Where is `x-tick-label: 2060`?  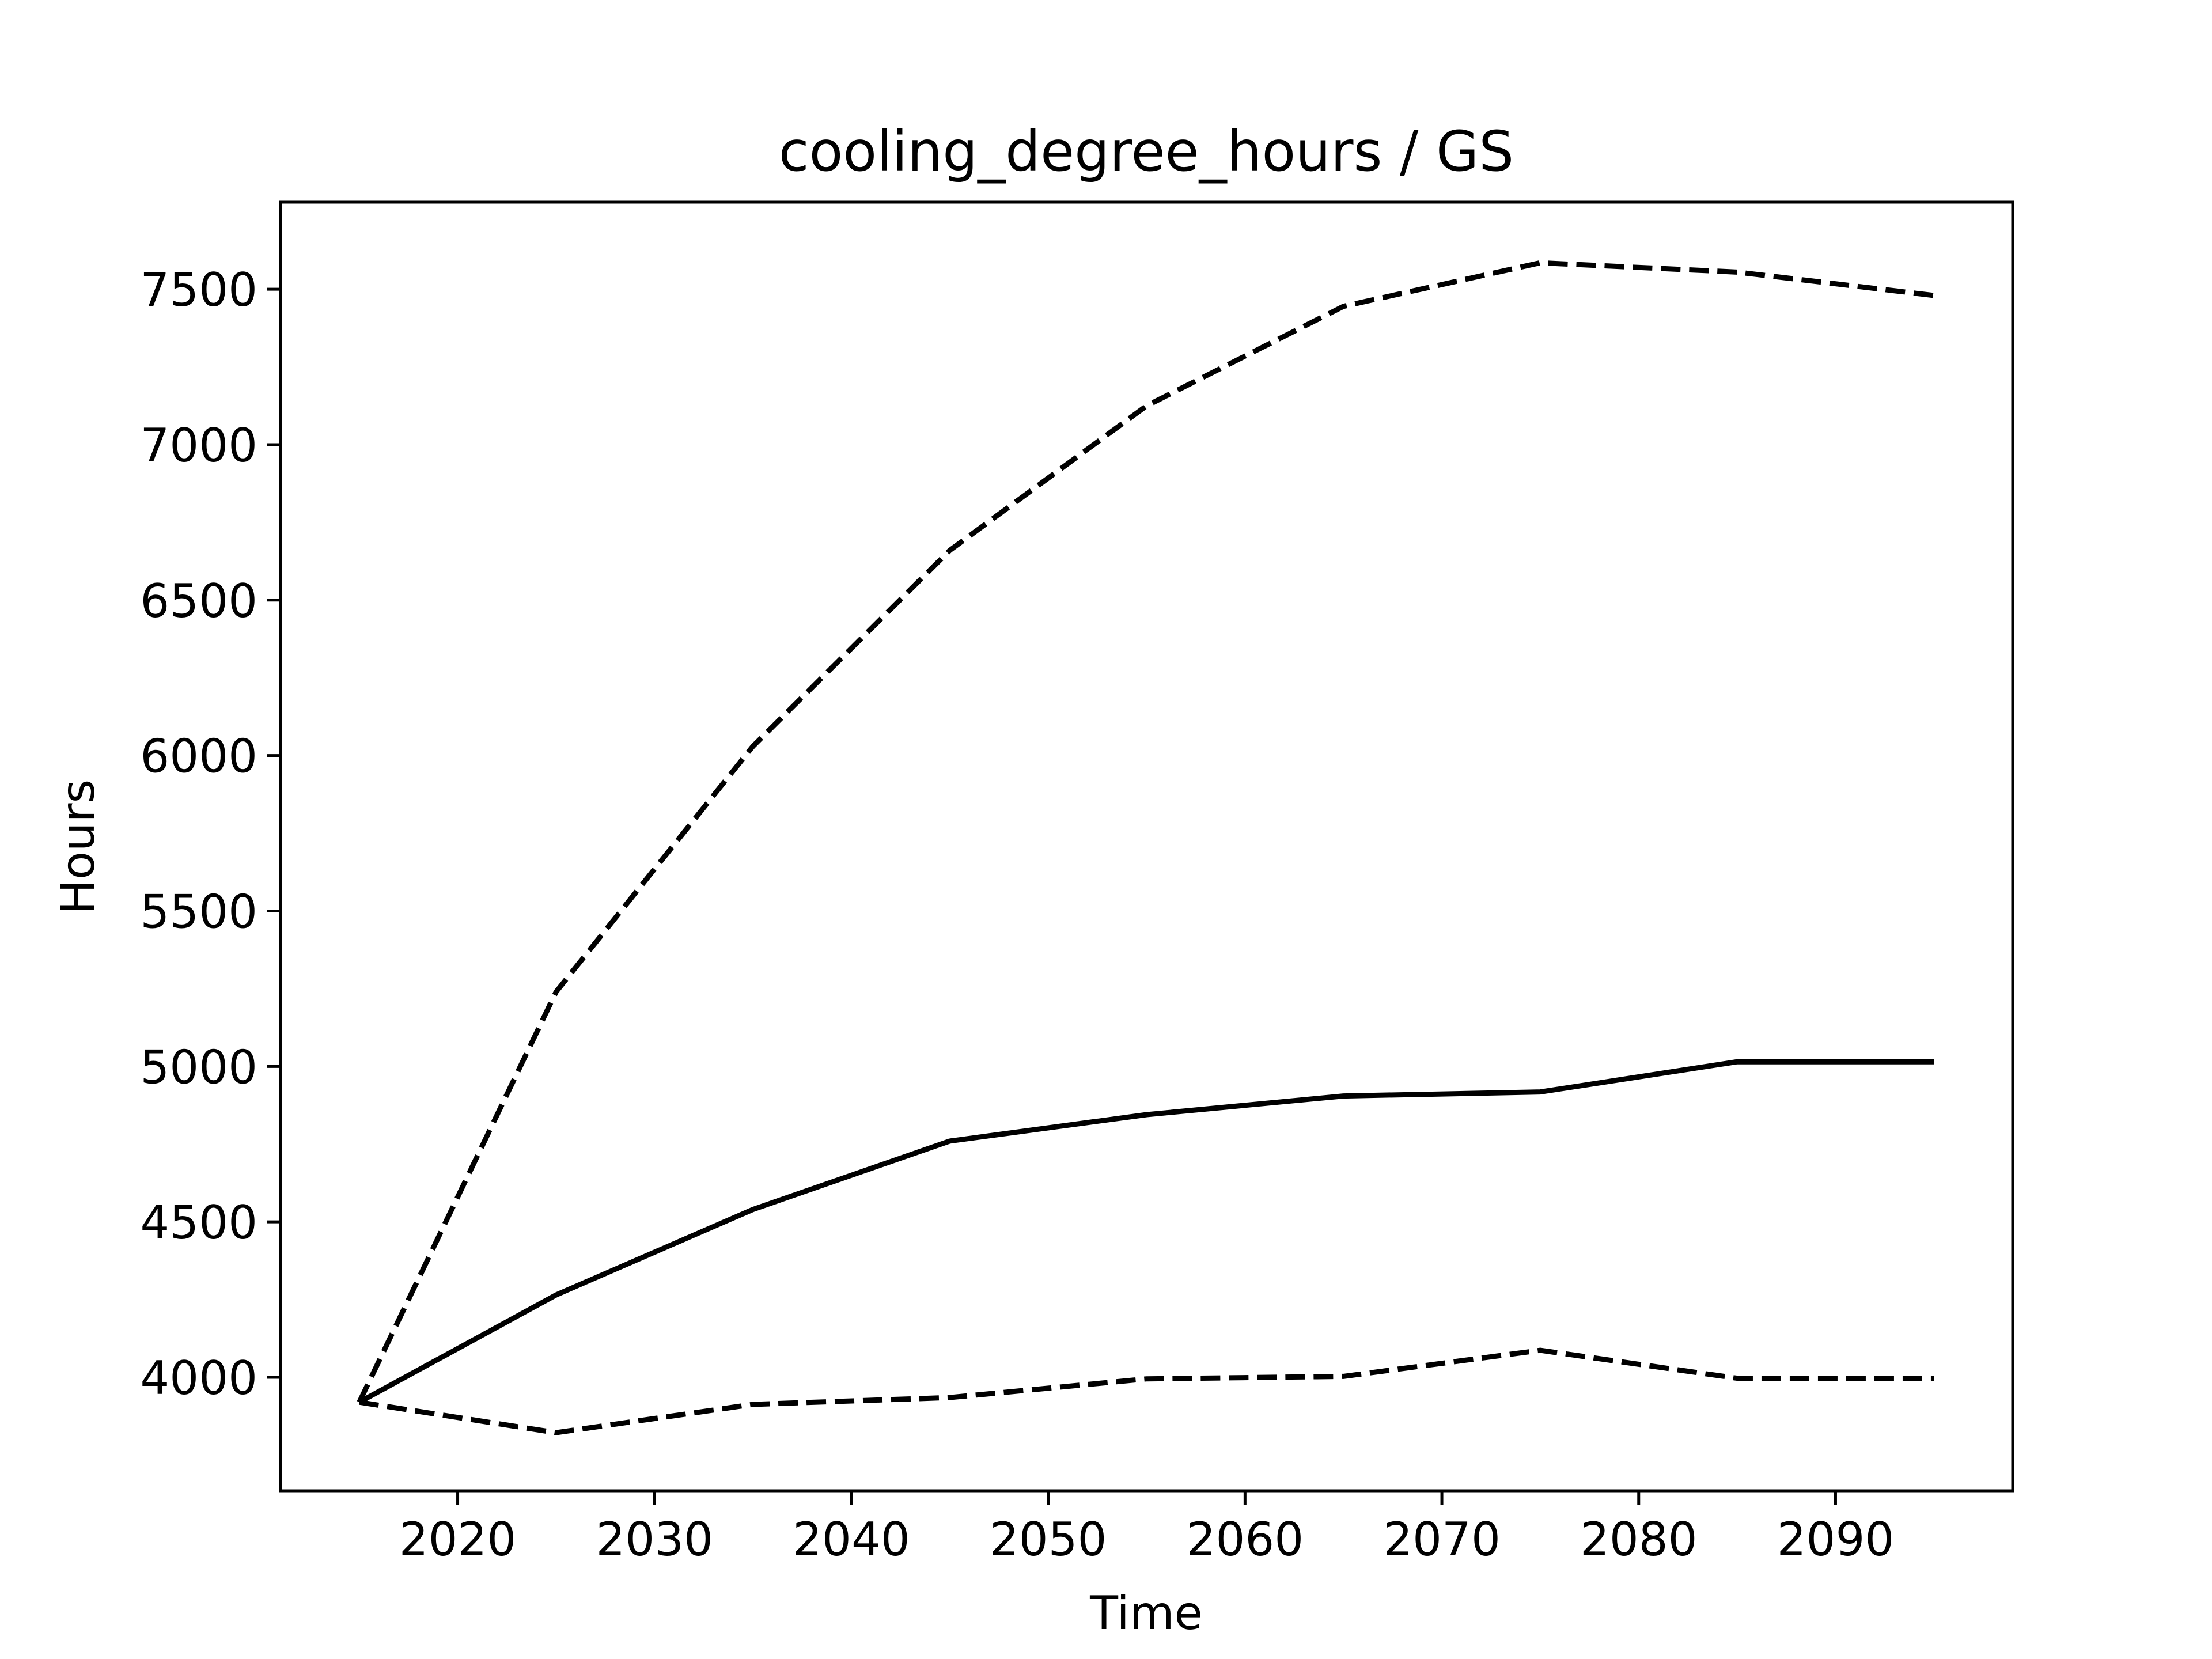 x-tick-label: 2060 is located at coordinates (1245, 1539).